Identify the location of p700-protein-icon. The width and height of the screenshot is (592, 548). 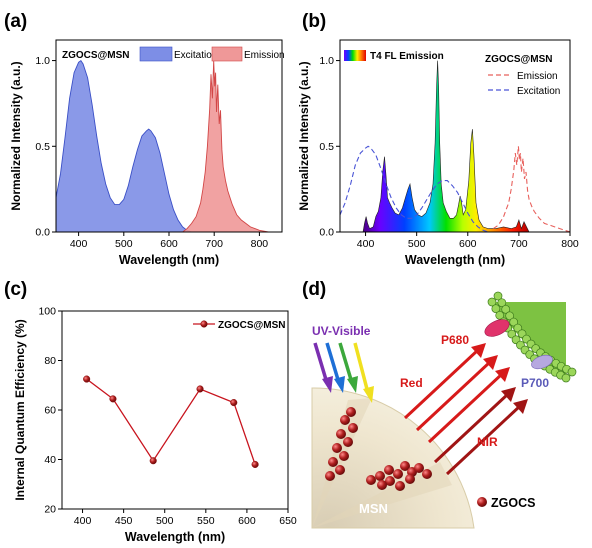
(542, 362).